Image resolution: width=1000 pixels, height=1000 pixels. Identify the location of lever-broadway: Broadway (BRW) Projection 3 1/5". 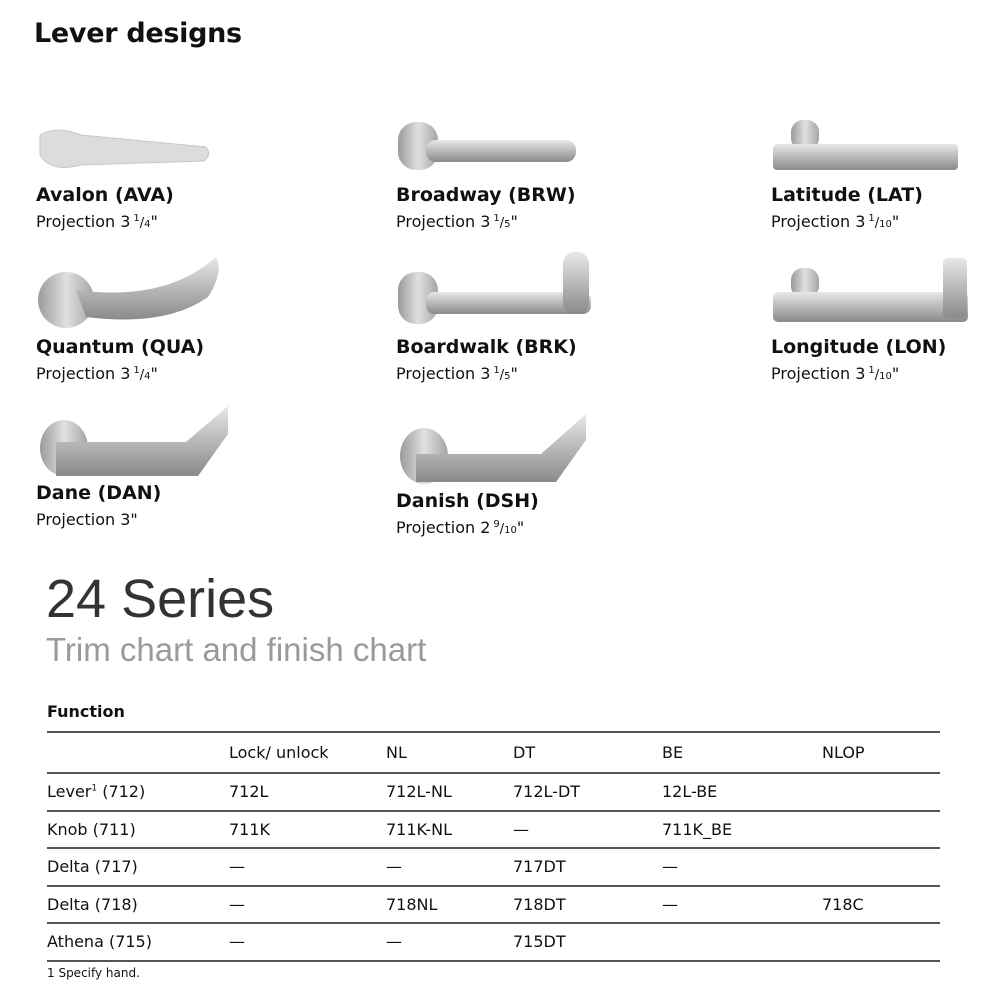
(556, 171).